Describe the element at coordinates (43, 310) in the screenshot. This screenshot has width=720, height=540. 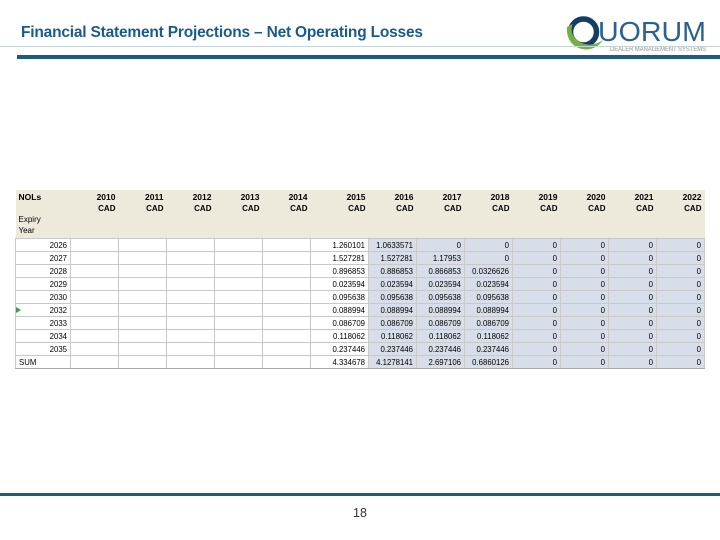
I see `expiry-year-cell: 2032` at that location.